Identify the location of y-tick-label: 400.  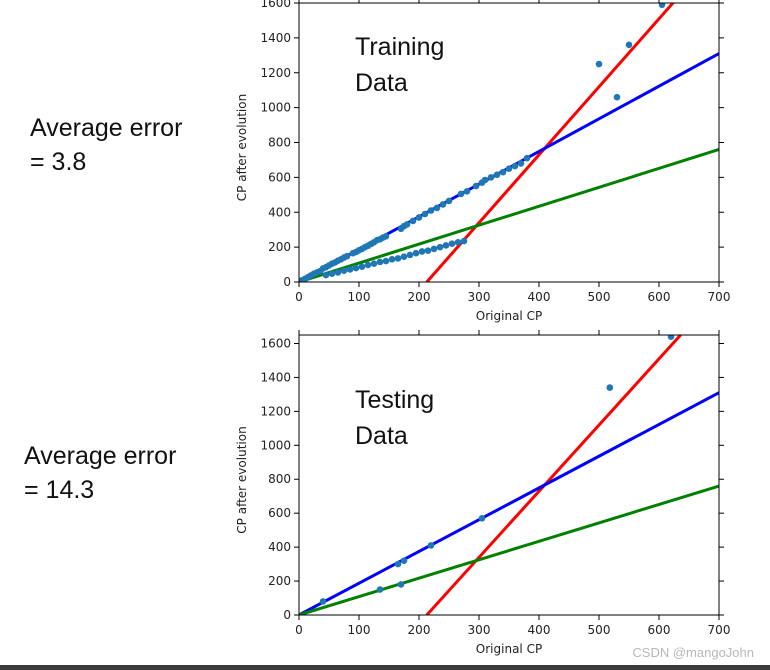
(279, 212).